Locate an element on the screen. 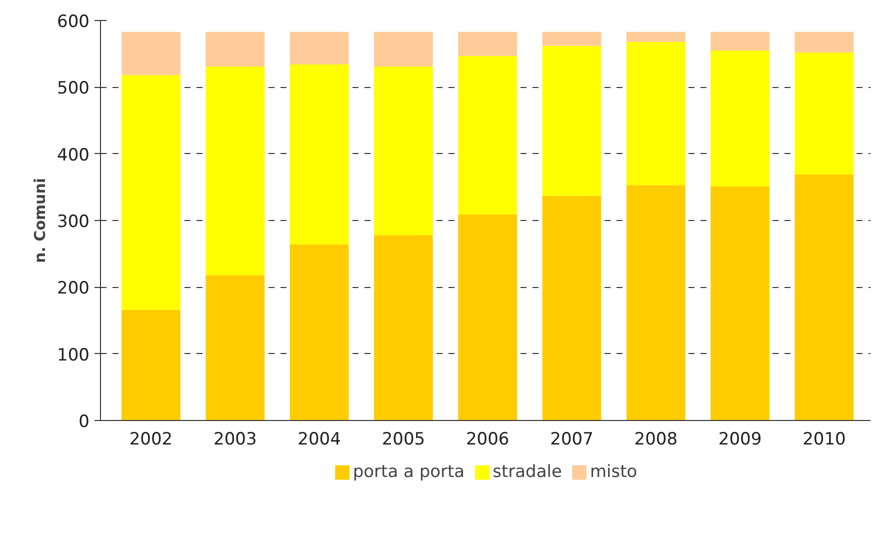 The width and height of the screenshot is (896, 549). y-tick-label: 600 is located at coordinates (73, 22).